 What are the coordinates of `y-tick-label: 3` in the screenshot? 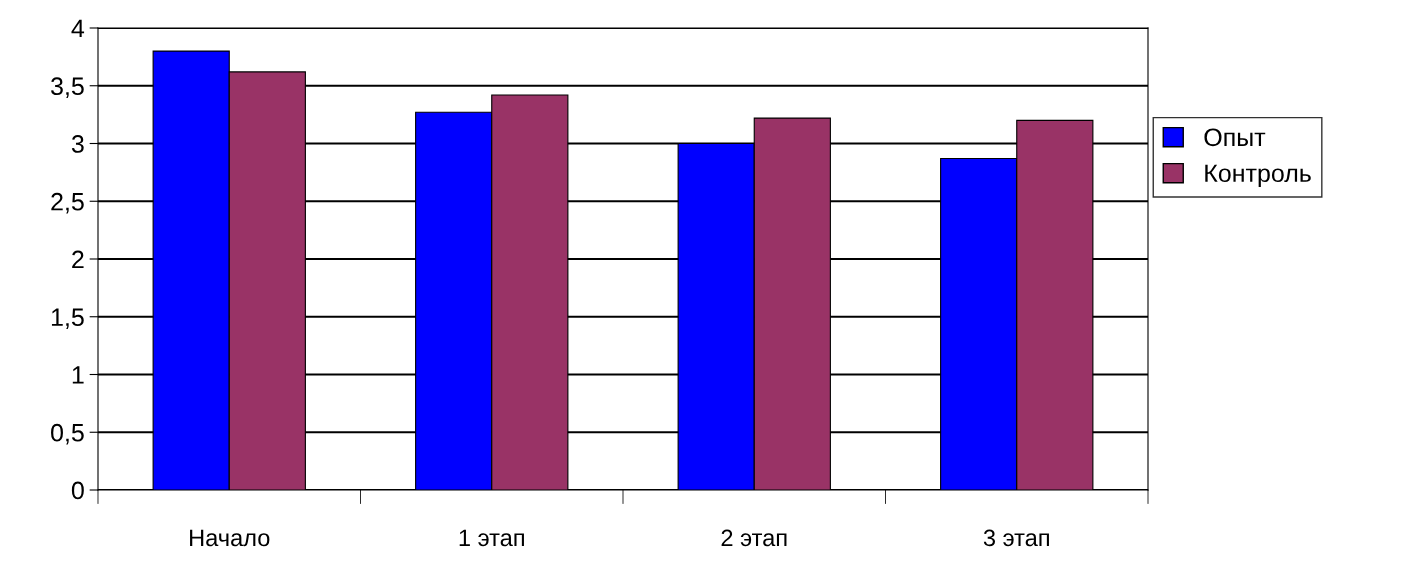 It's located at (77, 144).